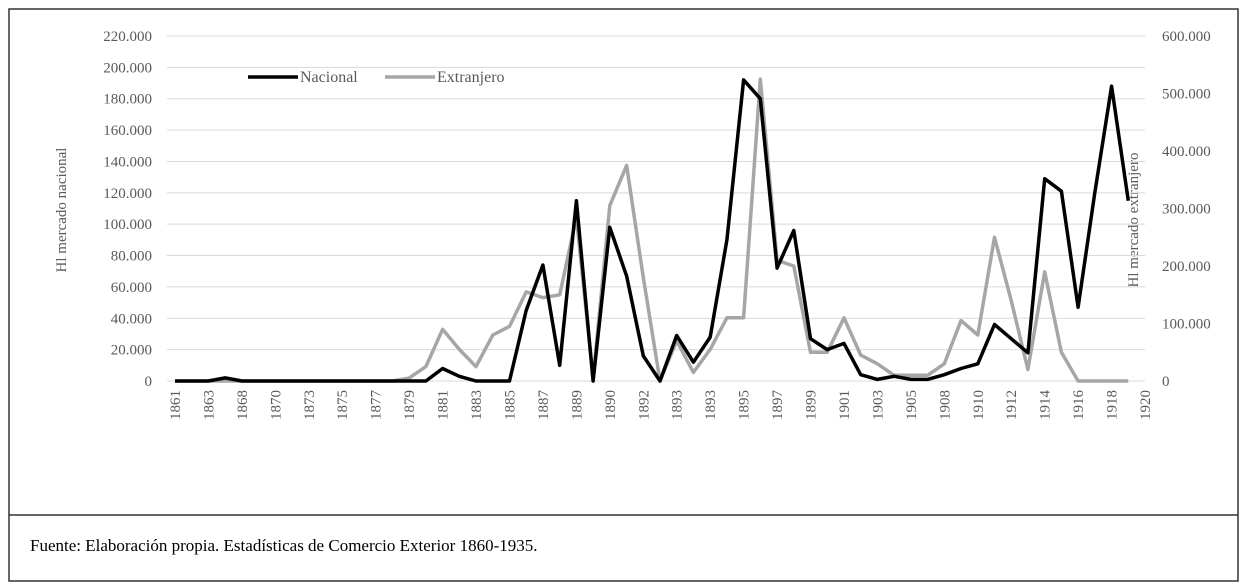 Image resolution: width=1247 pixels, height=586 pixels. Describe the element at coordinates (1113, 405) in the screenshot. I see `x-tick-label: 1918` at that location.